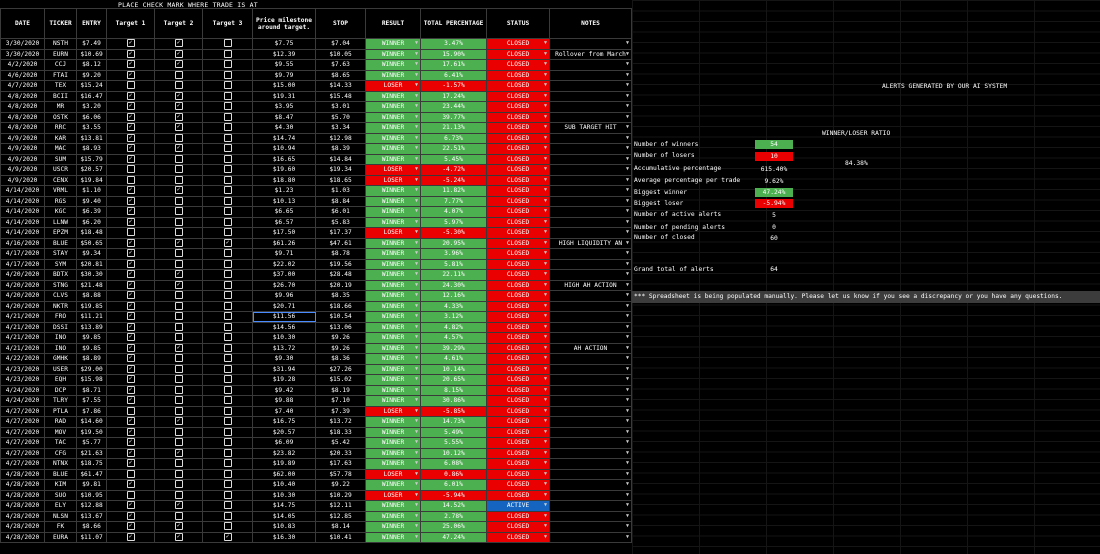 The width and height of the screenshot is (1100, 554). Describe the element at coordinates (340, 359) in the screenshot. I see `cell-stop: $8.36` at that location.